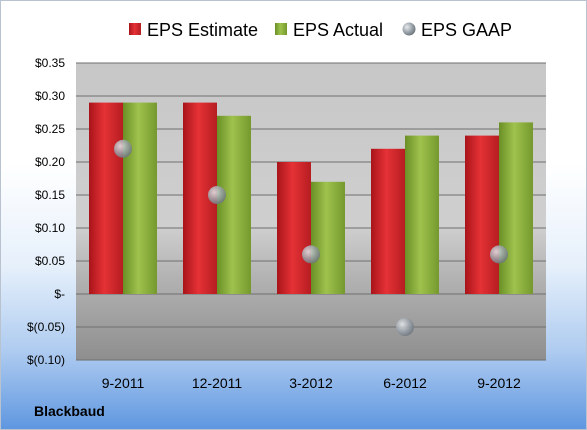 Image resolution: width=587 pixels, height=430 pixels. I want to click on legend: EPS Estimate EPS Actual EPS GAAP, so click(320, 30).